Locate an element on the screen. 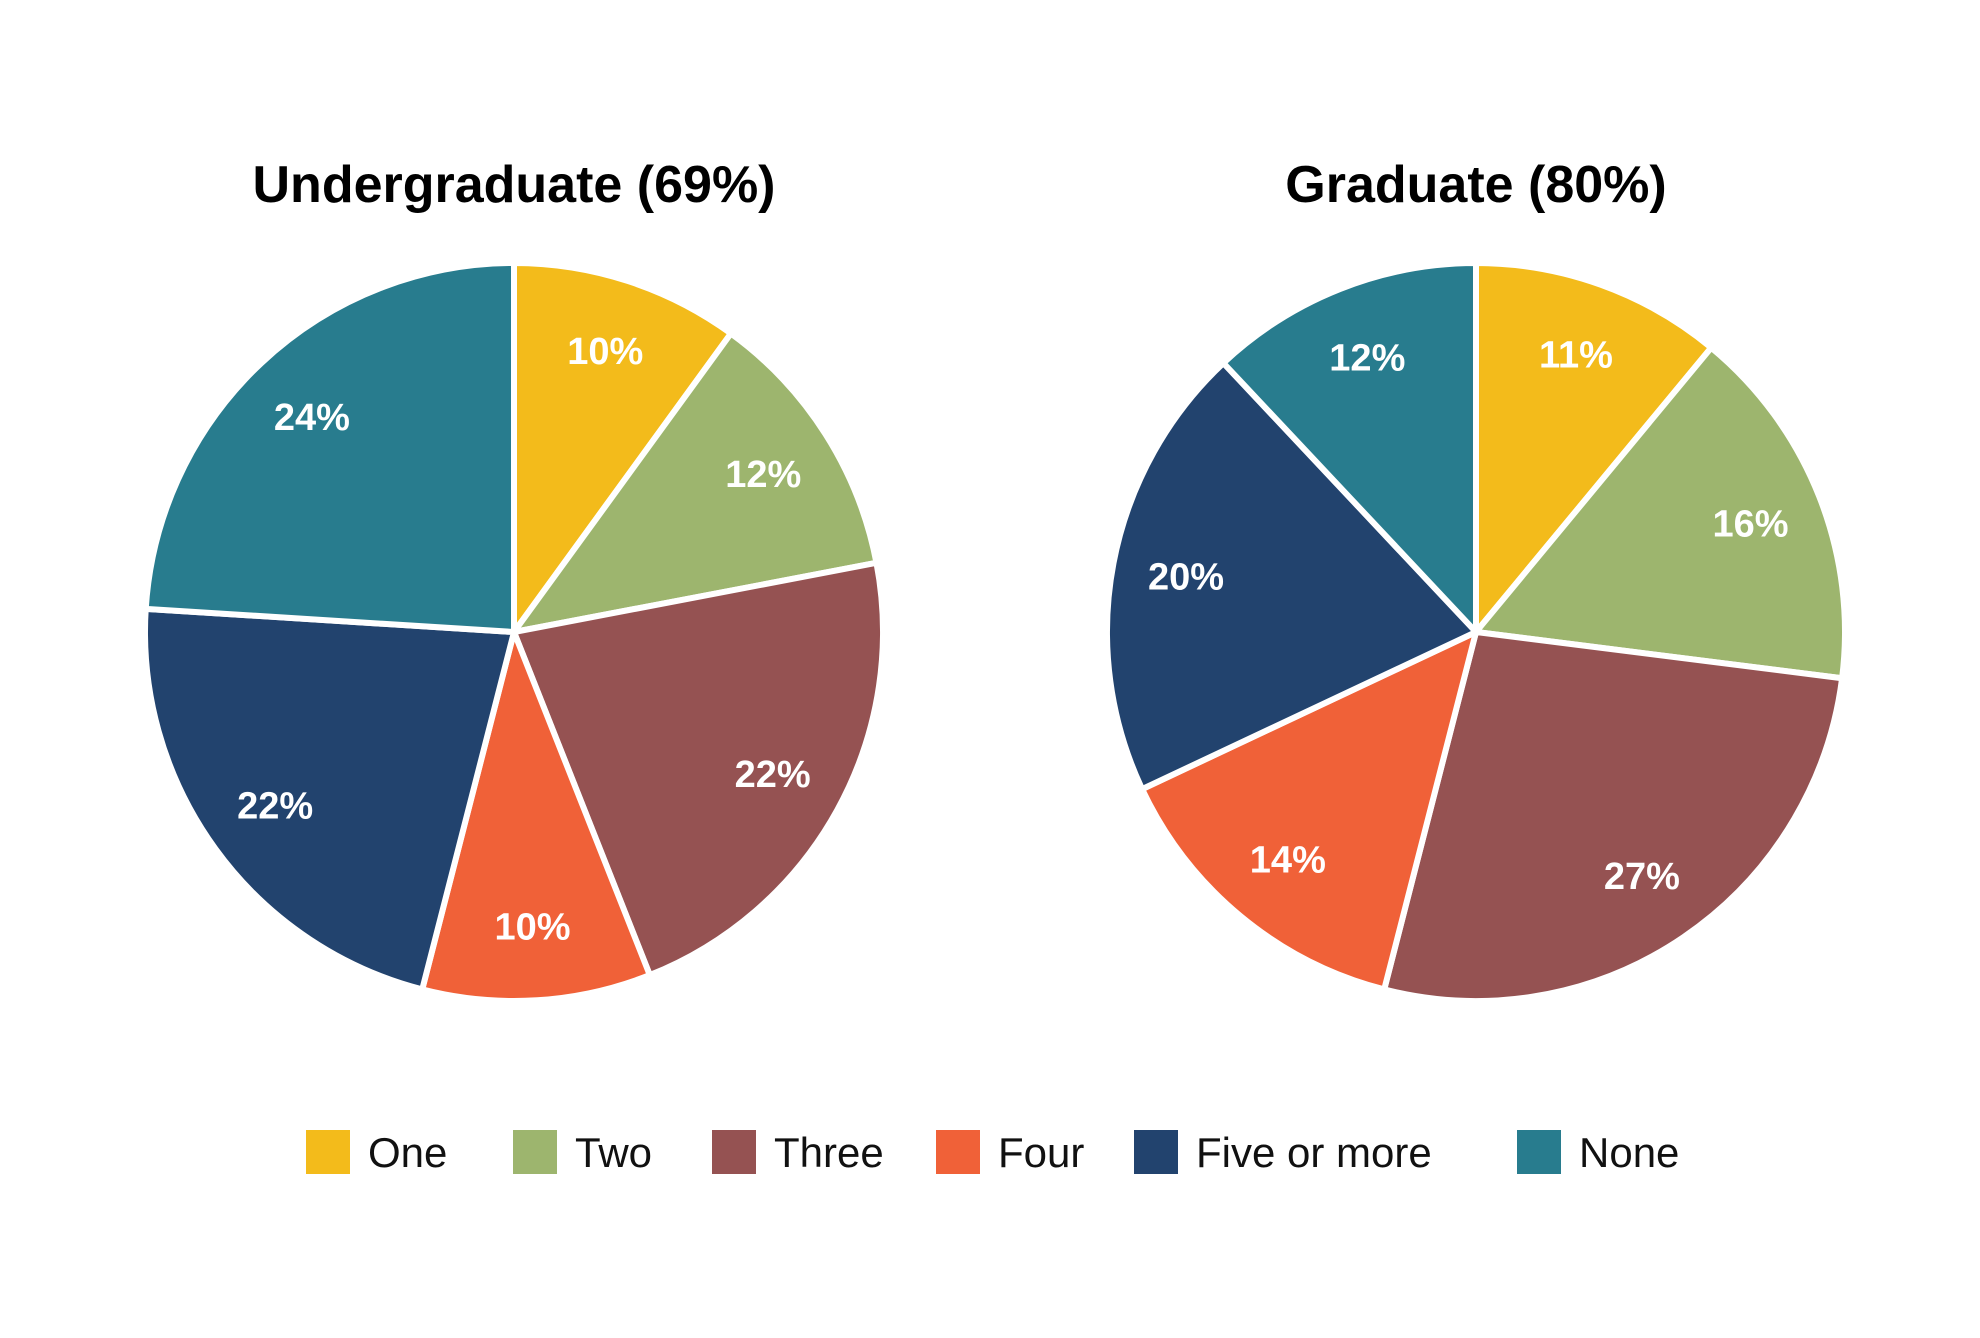  legend-item-five-or-more: Five or more is located at coordinates (1283, 1152).